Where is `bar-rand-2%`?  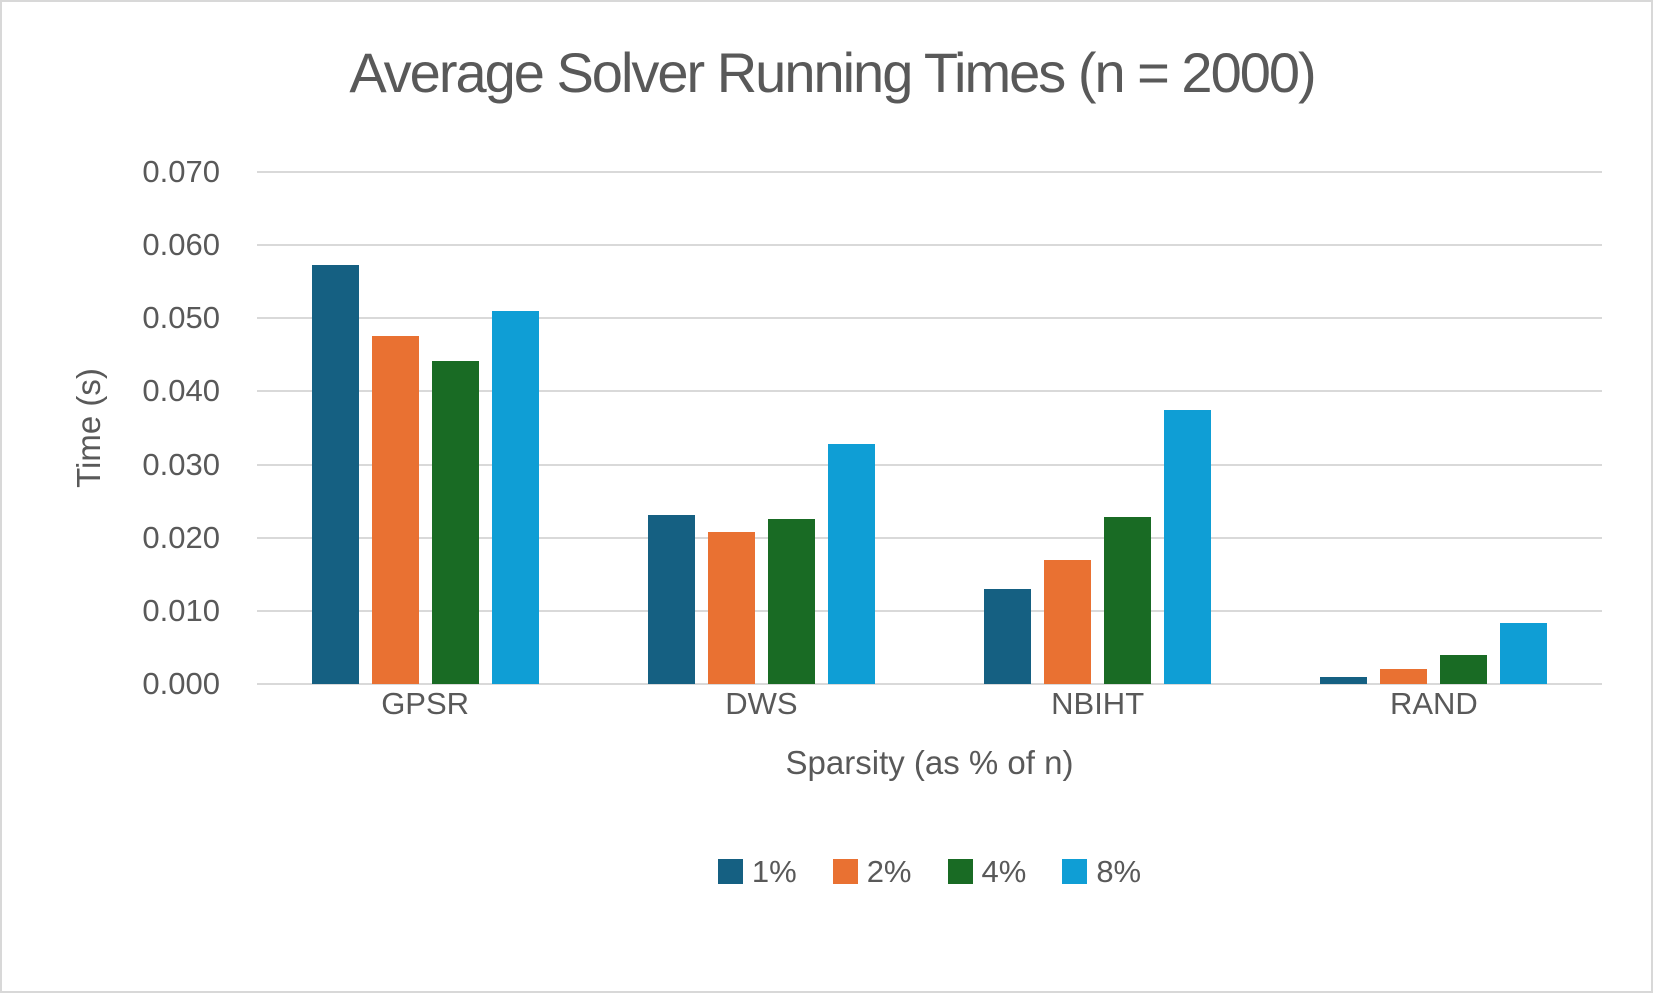
bar-rand-2% is located at coordinates (1403, 676).